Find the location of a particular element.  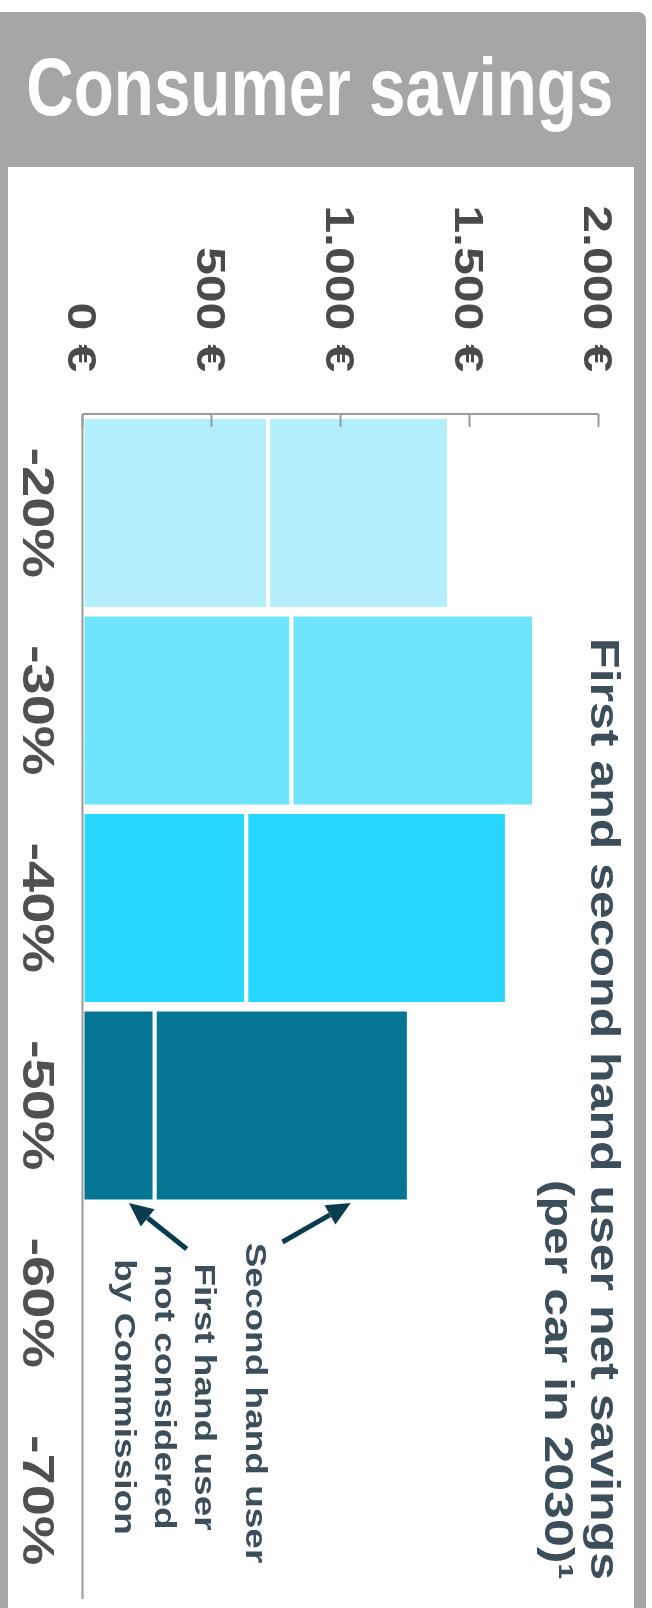

y-tick-label: -20% is located at coordinates (38, 513).